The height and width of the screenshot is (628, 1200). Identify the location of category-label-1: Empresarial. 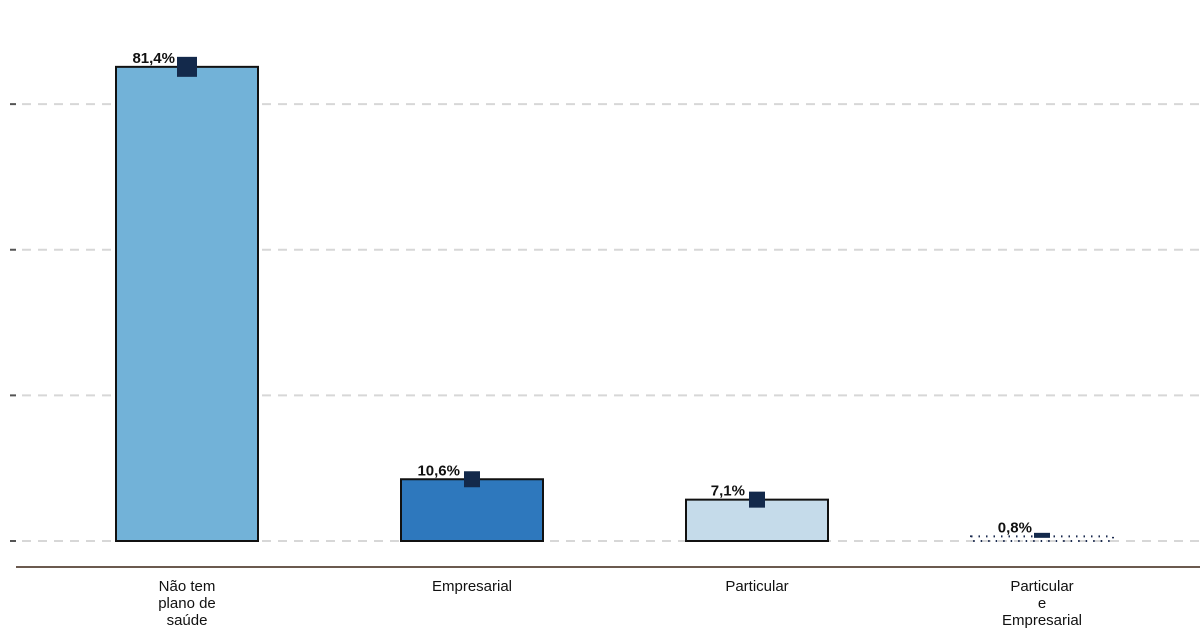
(472, 586).